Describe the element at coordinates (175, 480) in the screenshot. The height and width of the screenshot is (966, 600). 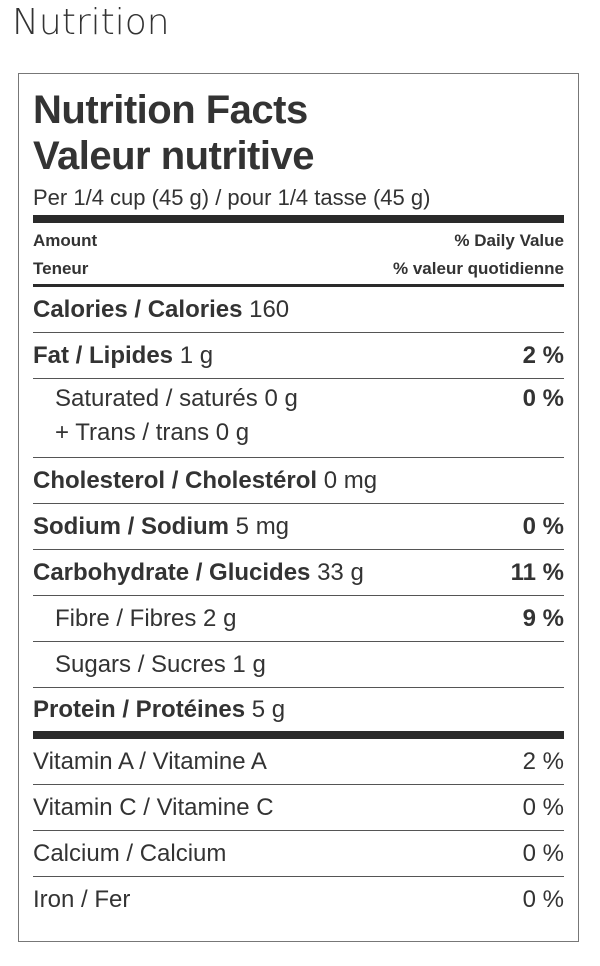
I see `cholesterol-label: Cholesterol / Cholestérol` at that location.